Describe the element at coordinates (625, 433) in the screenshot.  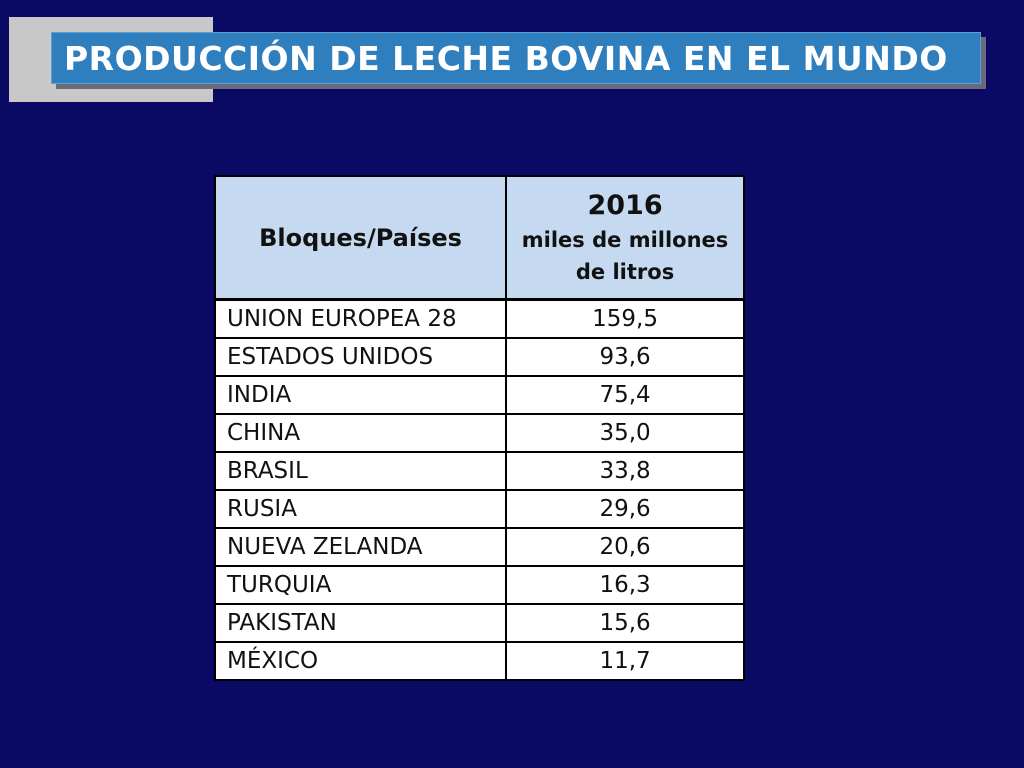
I see `value-cell: 35,0` at that location.